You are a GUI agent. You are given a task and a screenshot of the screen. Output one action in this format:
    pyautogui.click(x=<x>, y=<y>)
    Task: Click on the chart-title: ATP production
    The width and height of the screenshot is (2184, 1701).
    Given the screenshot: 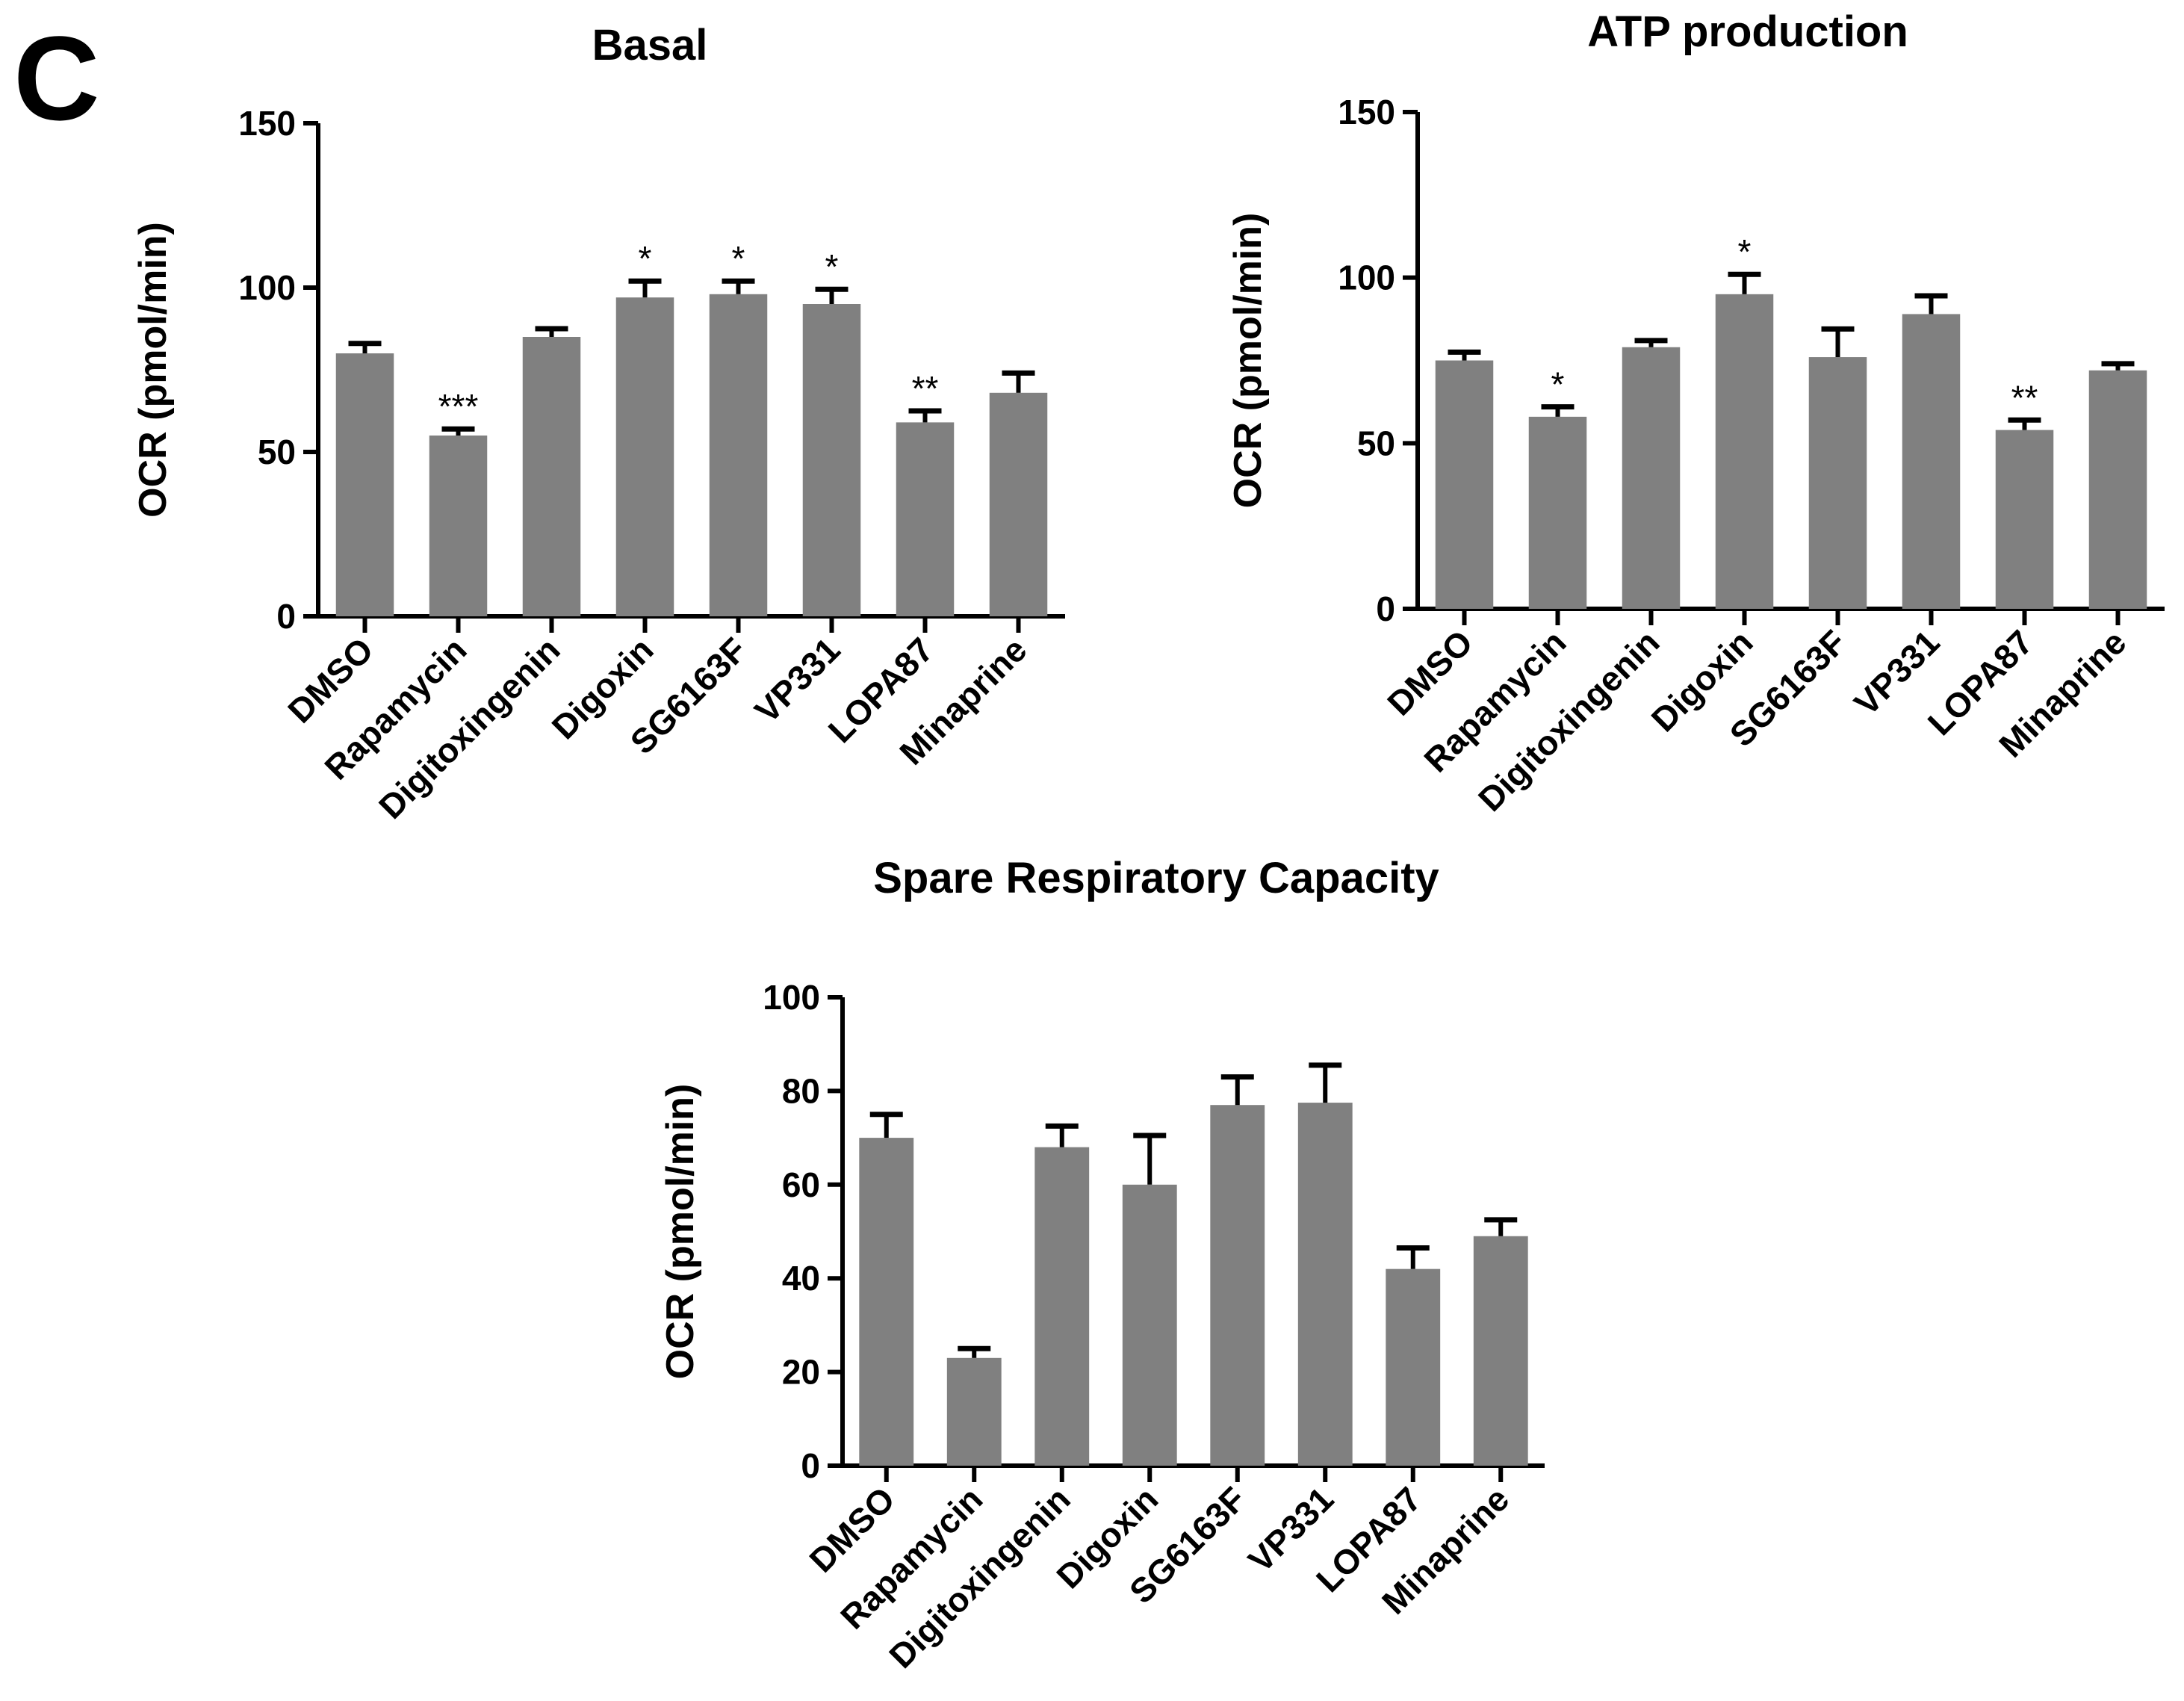 What is the action you would take?
    pyautogui.click(x=1747, y=31)
    